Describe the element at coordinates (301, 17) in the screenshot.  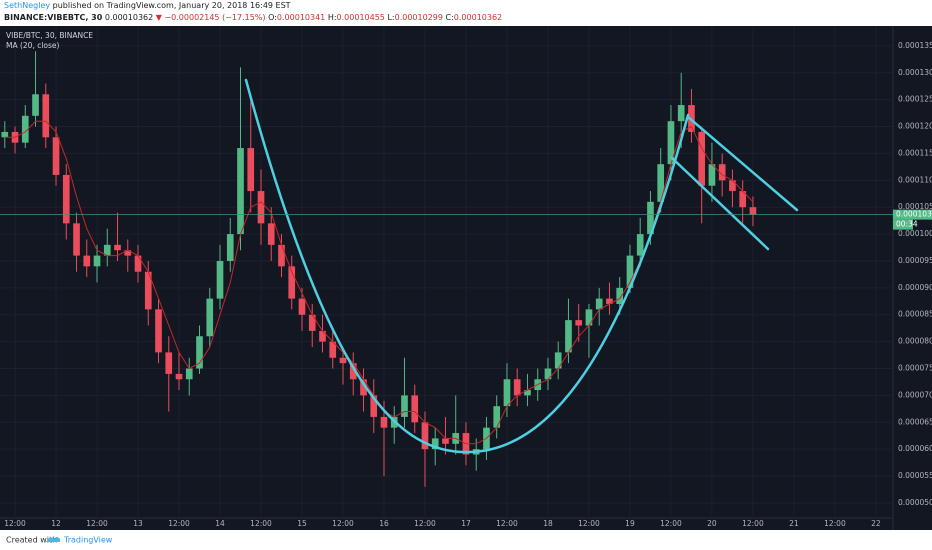
I see `ohlc-value: 0.00010341` at that location.